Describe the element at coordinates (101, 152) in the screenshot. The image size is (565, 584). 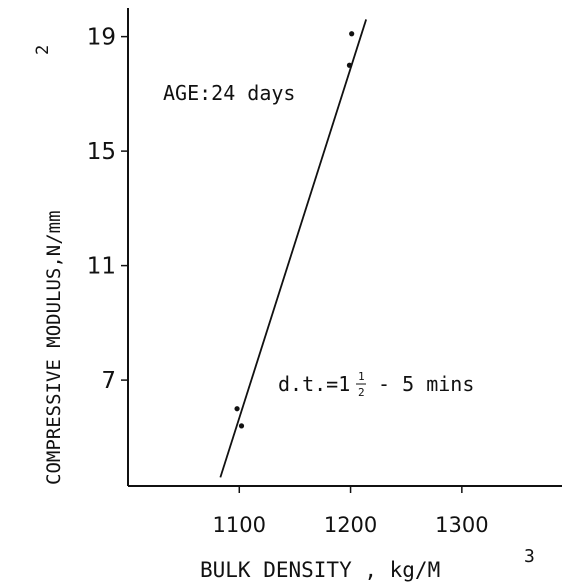
I see `y-tick-label: 15` at that location.